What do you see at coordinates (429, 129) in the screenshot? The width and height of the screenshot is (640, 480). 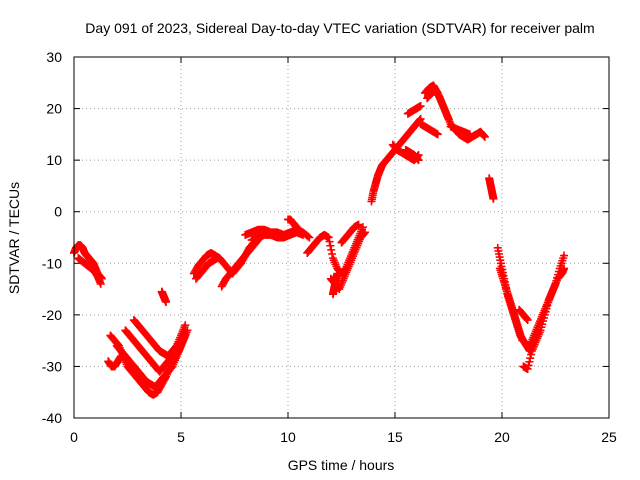 I see `series-arc24` at bounding box center [429, 129].